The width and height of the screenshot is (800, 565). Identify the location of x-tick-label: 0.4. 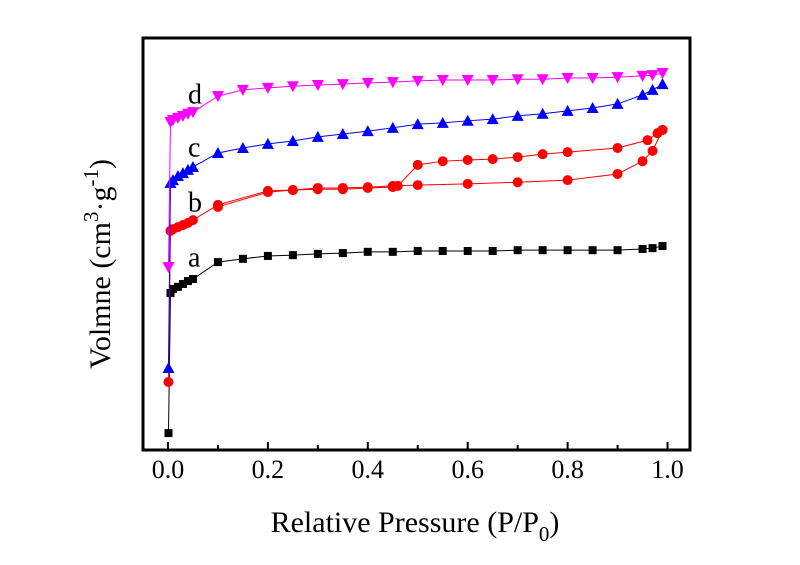
(368, 469).